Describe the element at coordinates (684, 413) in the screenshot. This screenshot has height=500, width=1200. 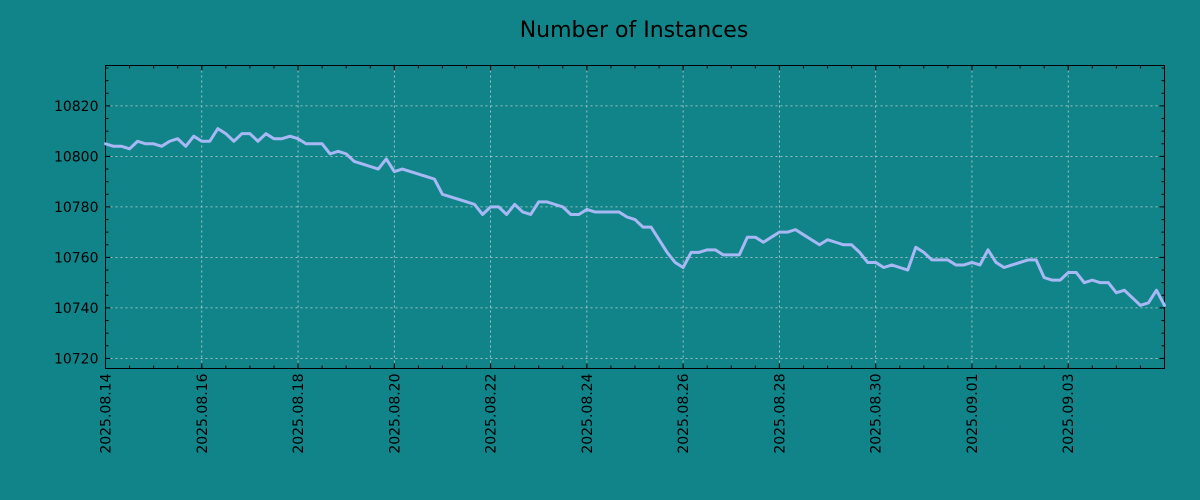
I see `x-tick-label: 2025.08.26` at that location.